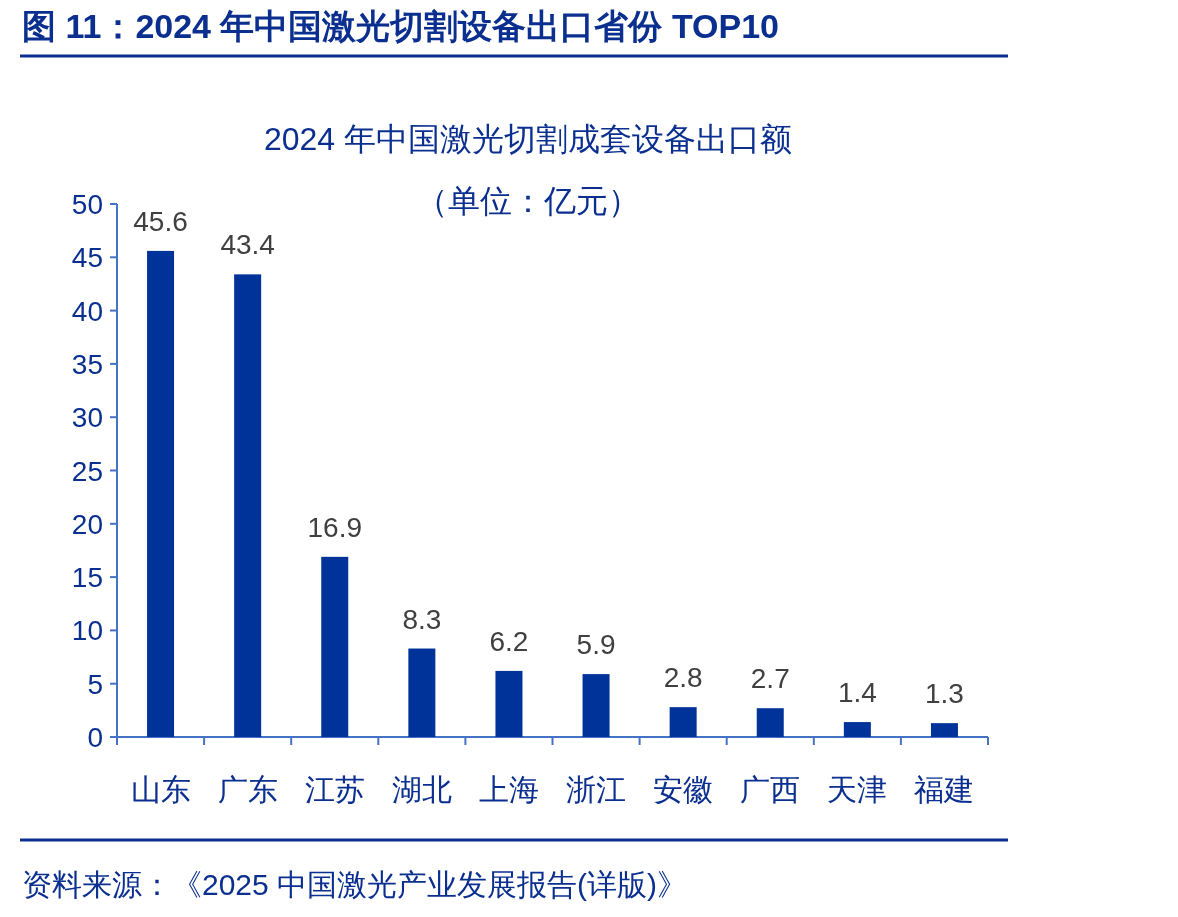  Describe the element at coordinates (400, 26) in the screenshot. I see `title: 图 11：2024 年中国激光切割设备出口省份 TOP10` at that location.